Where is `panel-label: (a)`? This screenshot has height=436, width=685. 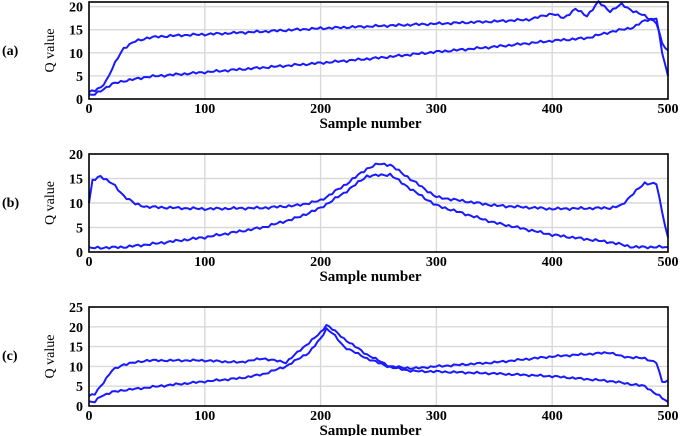 panel-label: (a) is located at coordinates (10, 51).